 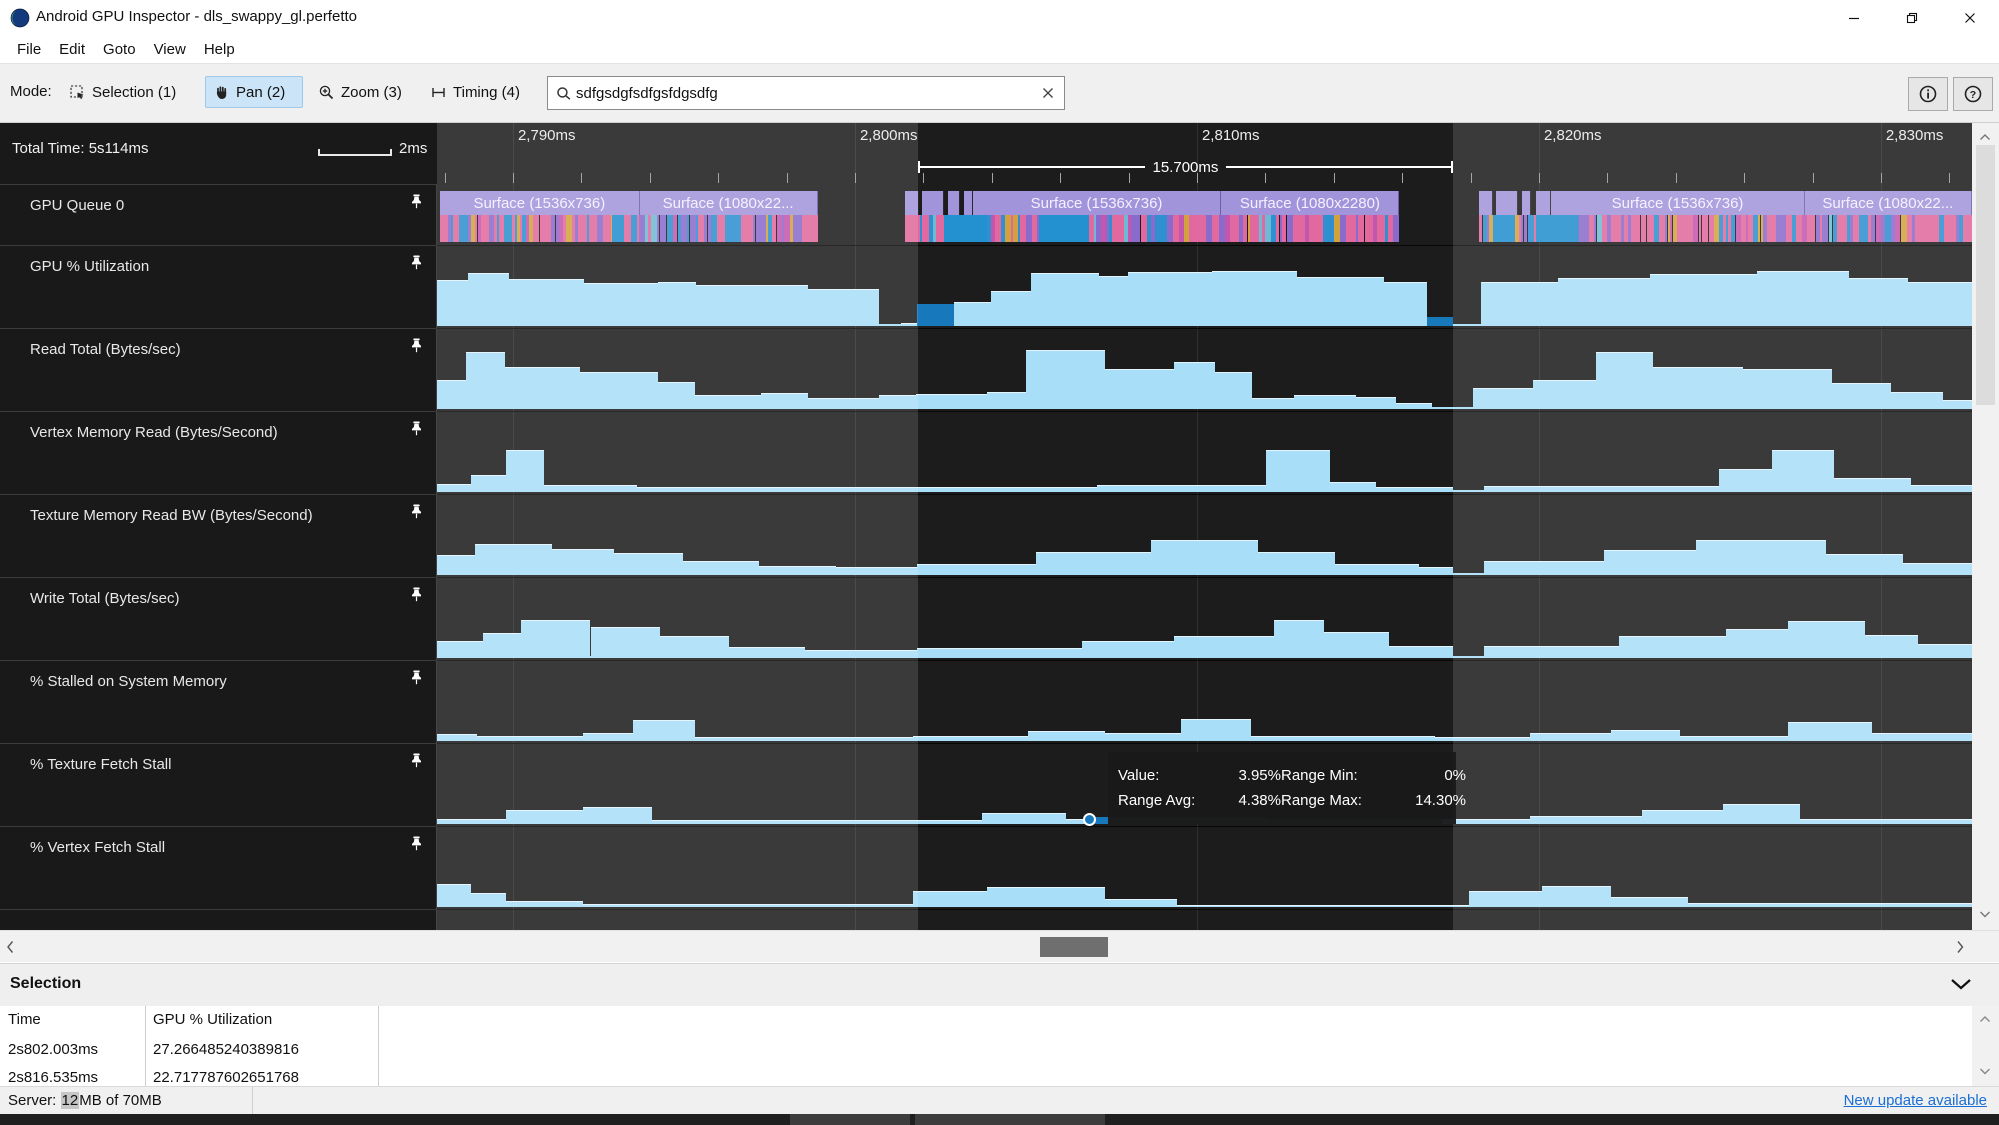 What do you see at coordinates (145, 1046) in the screenshot?
I see `column-divider` at bounding box center [145, 1046].